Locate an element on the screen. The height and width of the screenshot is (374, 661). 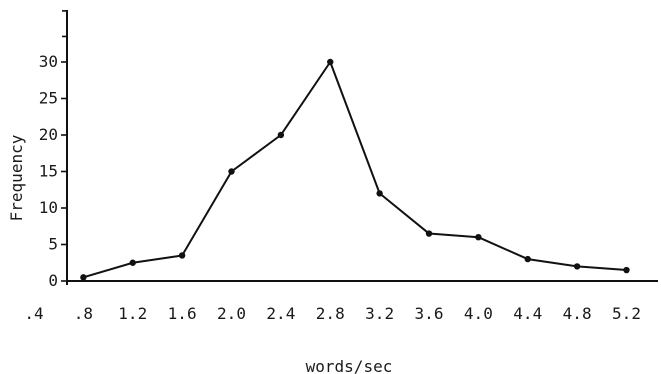
x-tick-label: 3.6 is located at coordinates (429, 313).